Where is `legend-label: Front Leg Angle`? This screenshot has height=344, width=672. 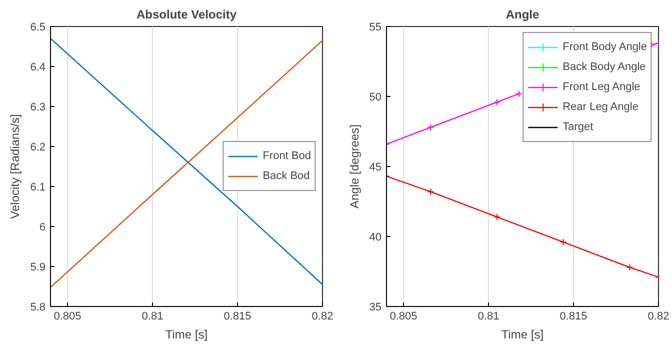
legend-label: Front Leg Angle is located at coordinates (601, 87).